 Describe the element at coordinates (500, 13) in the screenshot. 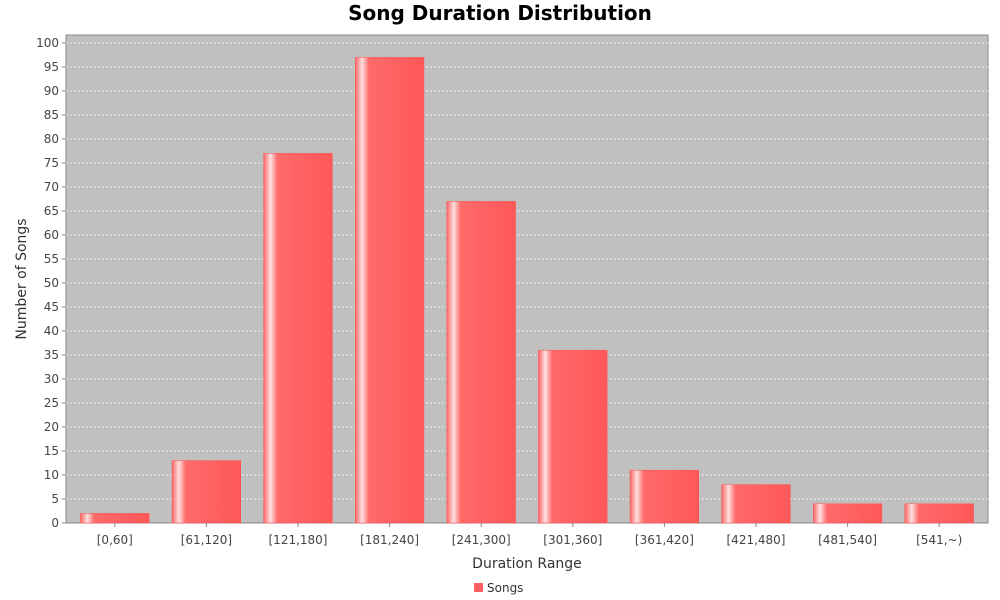

I see `chart-title: Song Duration Distribution` at that location.